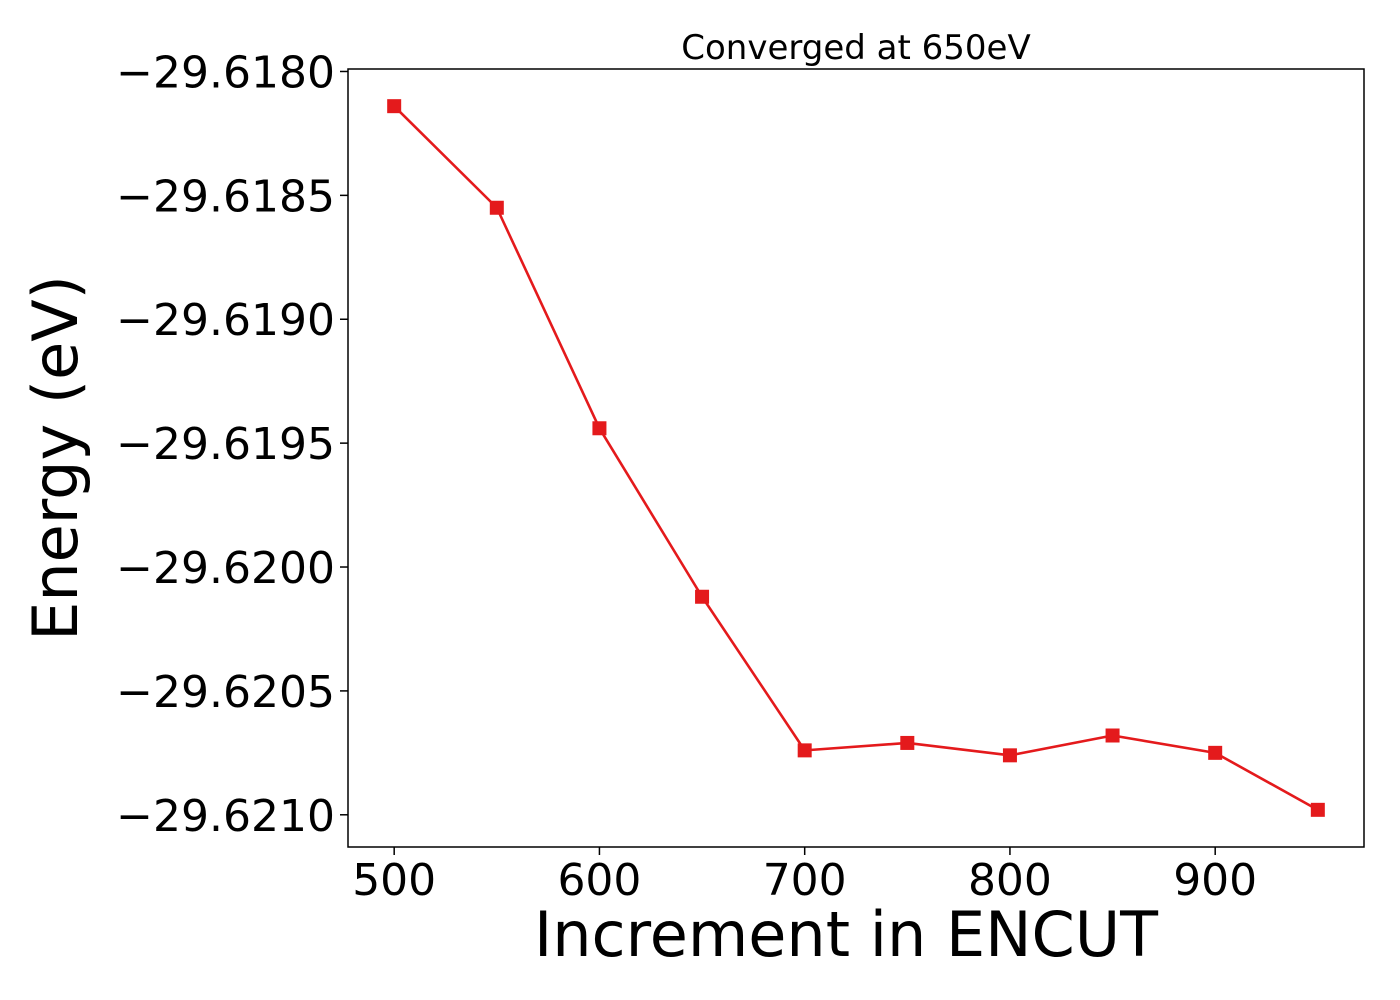 This screenshot has height=1000, width=1400. What do you see at coordinates (394, 880) in the screenshot?
I see `x-tick-label: 500` at bounding box center [394, 880].